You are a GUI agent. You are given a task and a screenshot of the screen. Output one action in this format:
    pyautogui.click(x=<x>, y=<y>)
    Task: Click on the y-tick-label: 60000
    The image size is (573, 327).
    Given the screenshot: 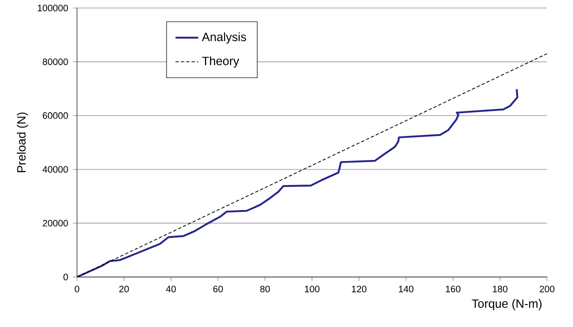 What is the action you would take?
    pyautogui.click(x=55, y=115)
    